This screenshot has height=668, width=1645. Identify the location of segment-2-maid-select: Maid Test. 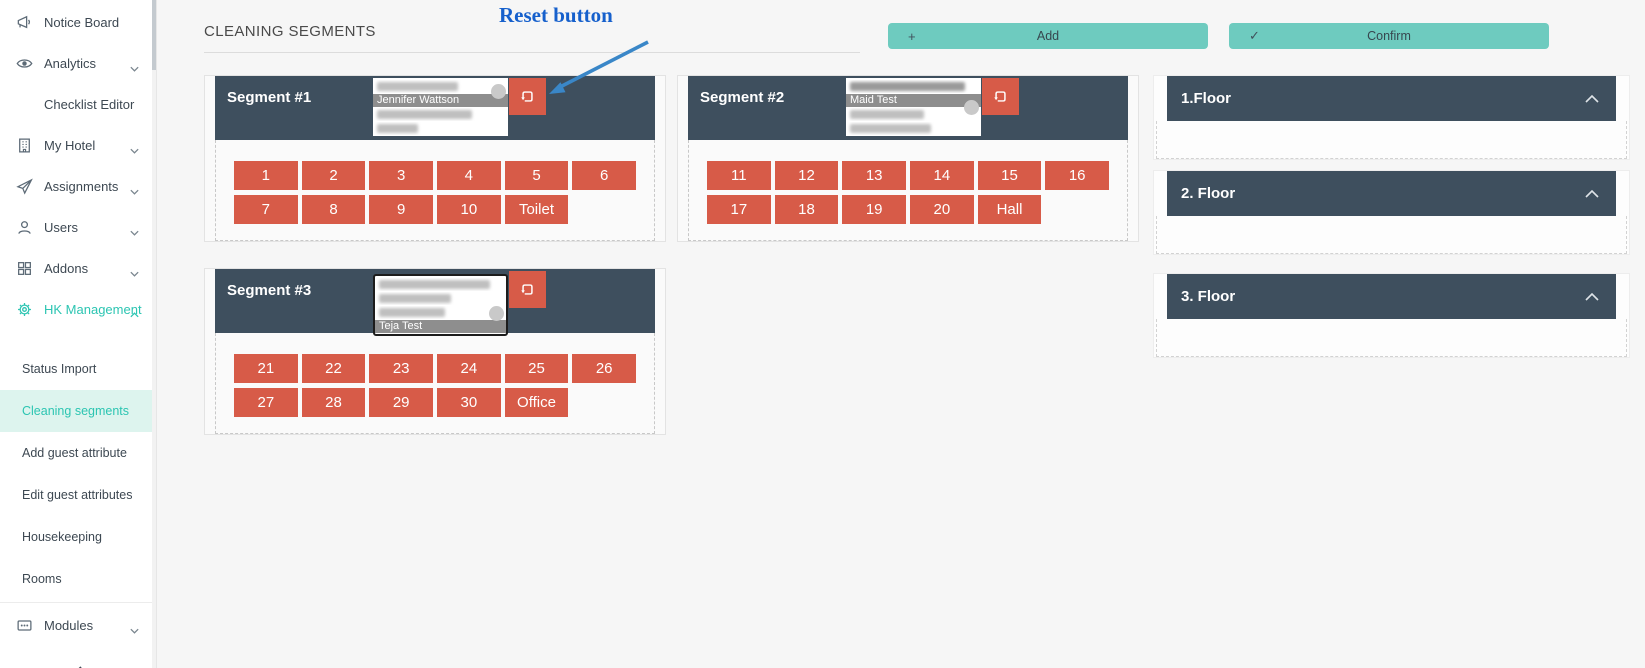
(913, 107).